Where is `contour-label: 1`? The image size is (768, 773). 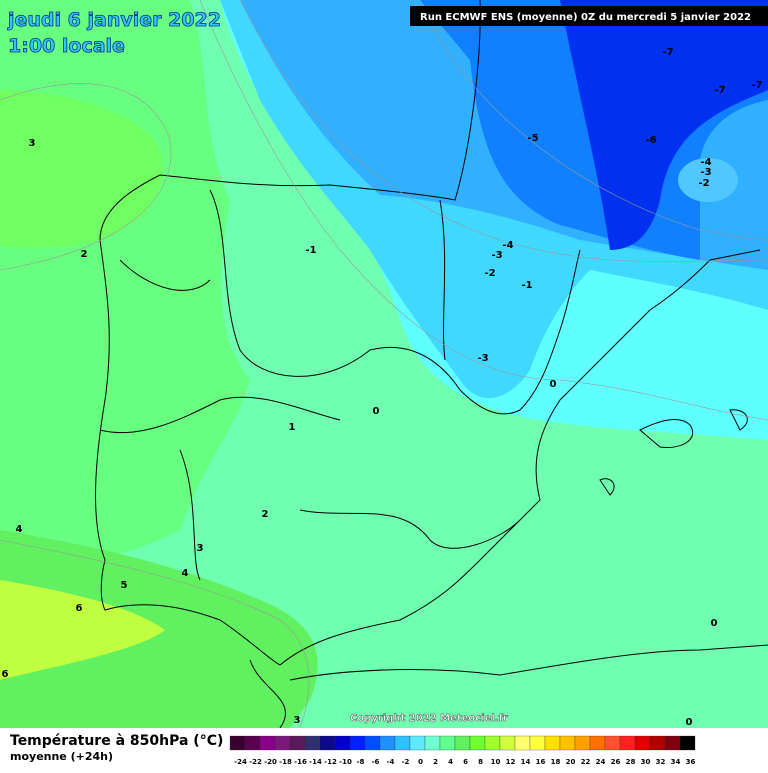 contour-label: 1 is located at coordinates (292, 427).